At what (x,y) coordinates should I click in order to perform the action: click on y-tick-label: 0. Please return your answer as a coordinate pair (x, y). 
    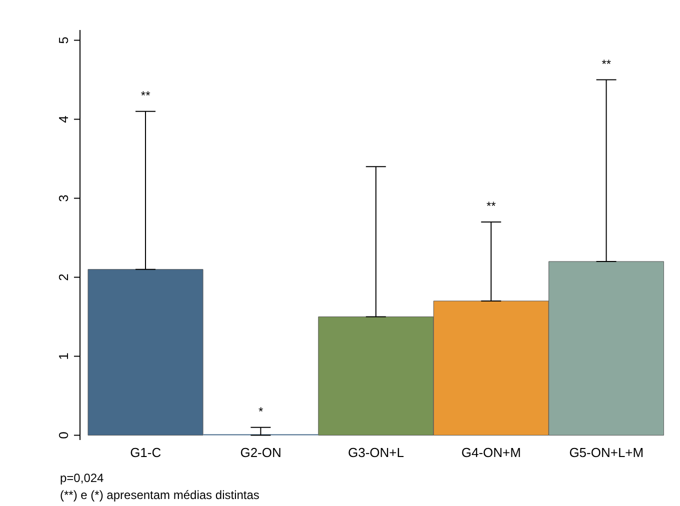
    Looking at the image, I should click on (63, 435).